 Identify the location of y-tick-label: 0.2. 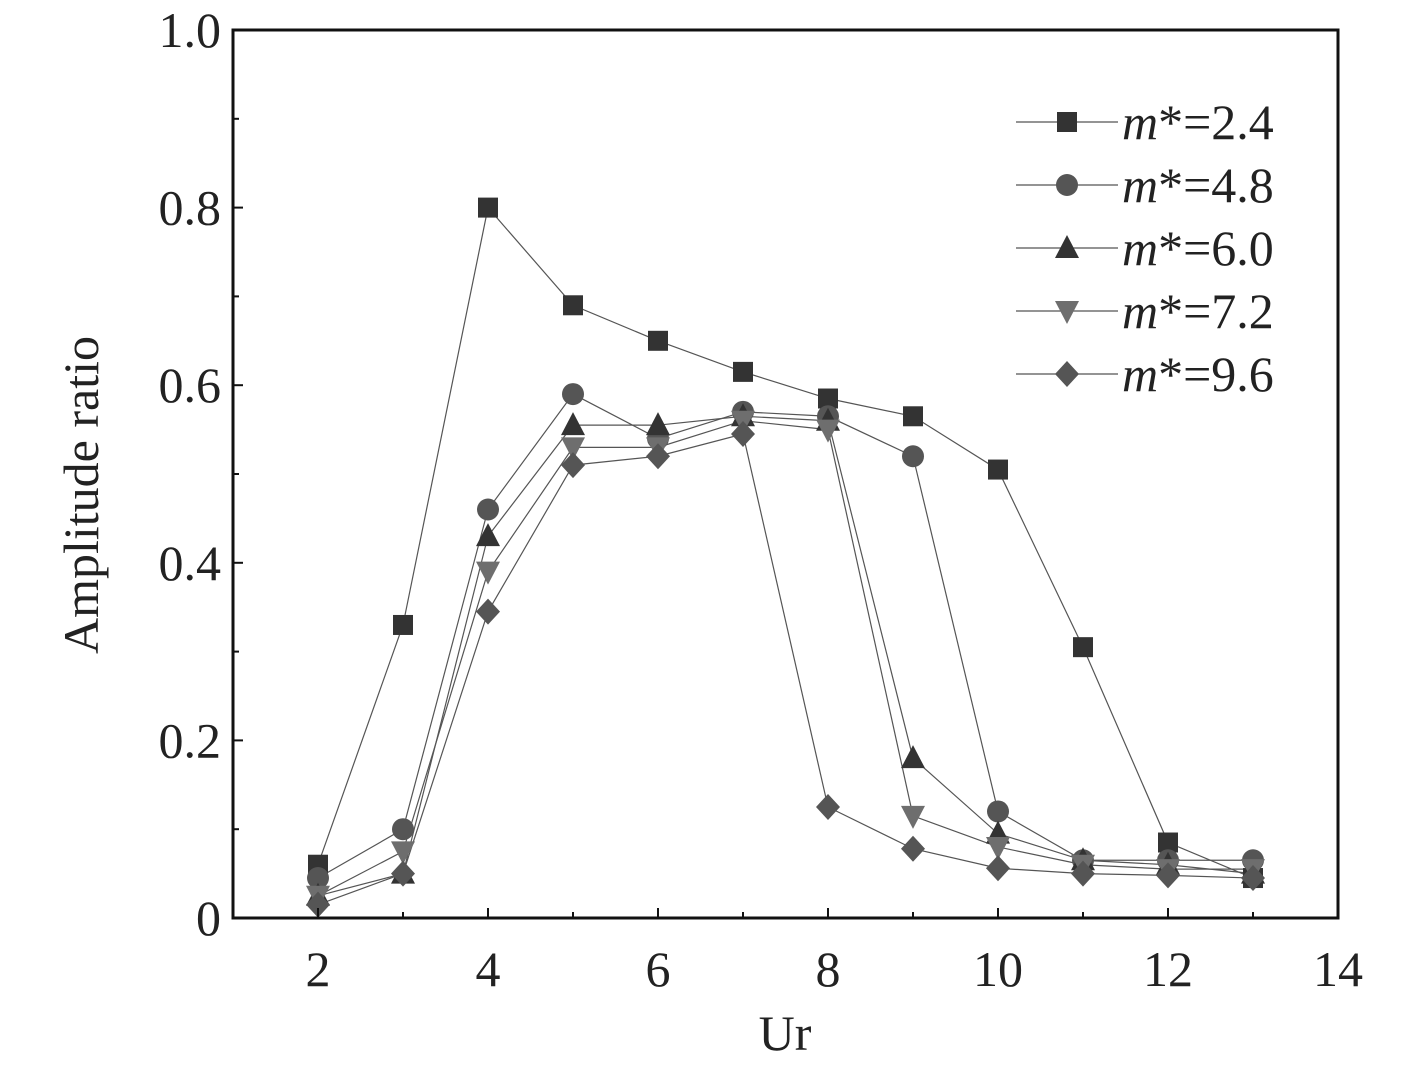
(190, 740).